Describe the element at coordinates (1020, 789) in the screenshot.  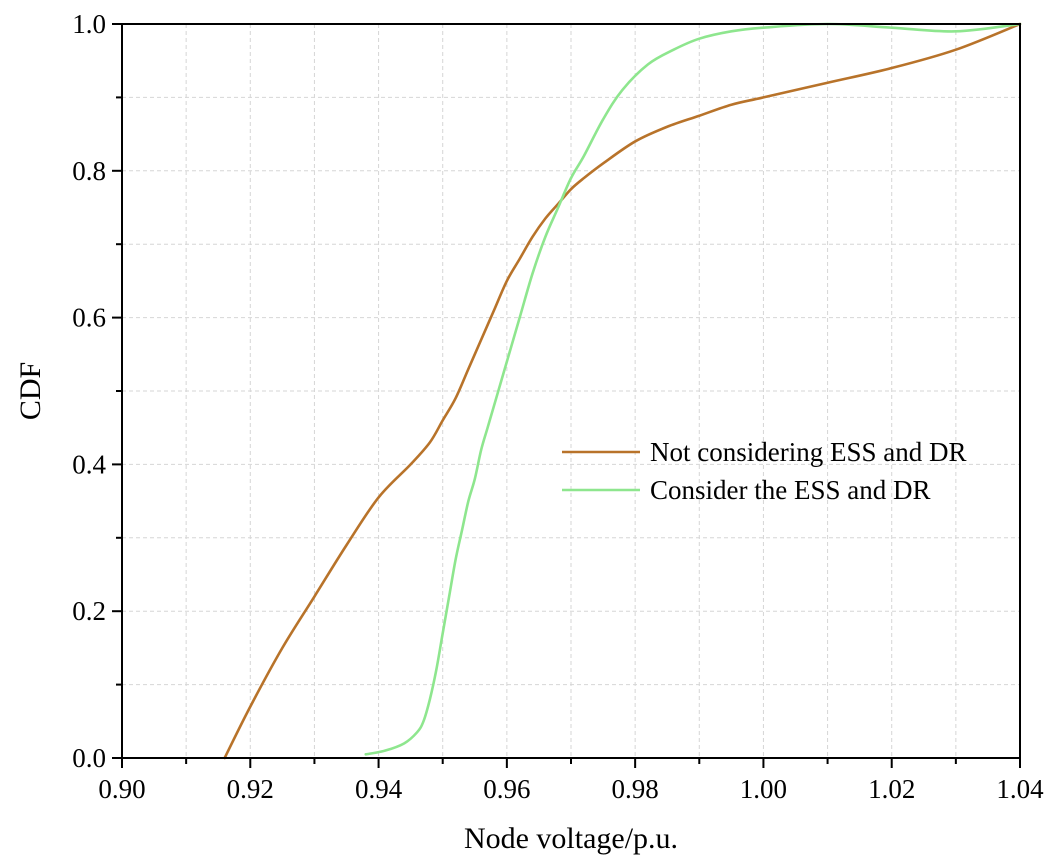
I see `x-tick-label: 1.04` at that location.